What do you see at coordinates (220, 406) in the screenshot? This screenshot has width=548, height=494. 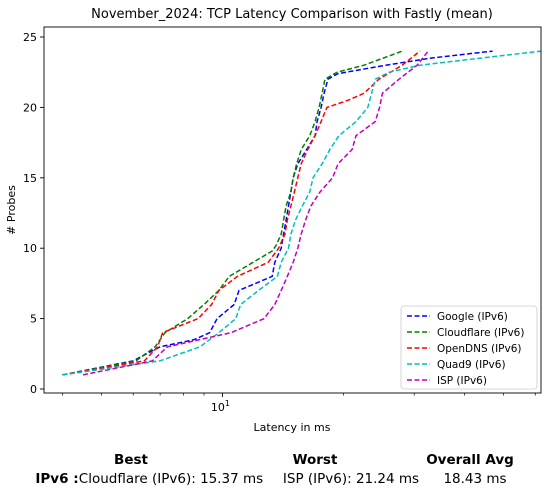 I see `x-tick-label: 101` at bounding box center [220, 406].